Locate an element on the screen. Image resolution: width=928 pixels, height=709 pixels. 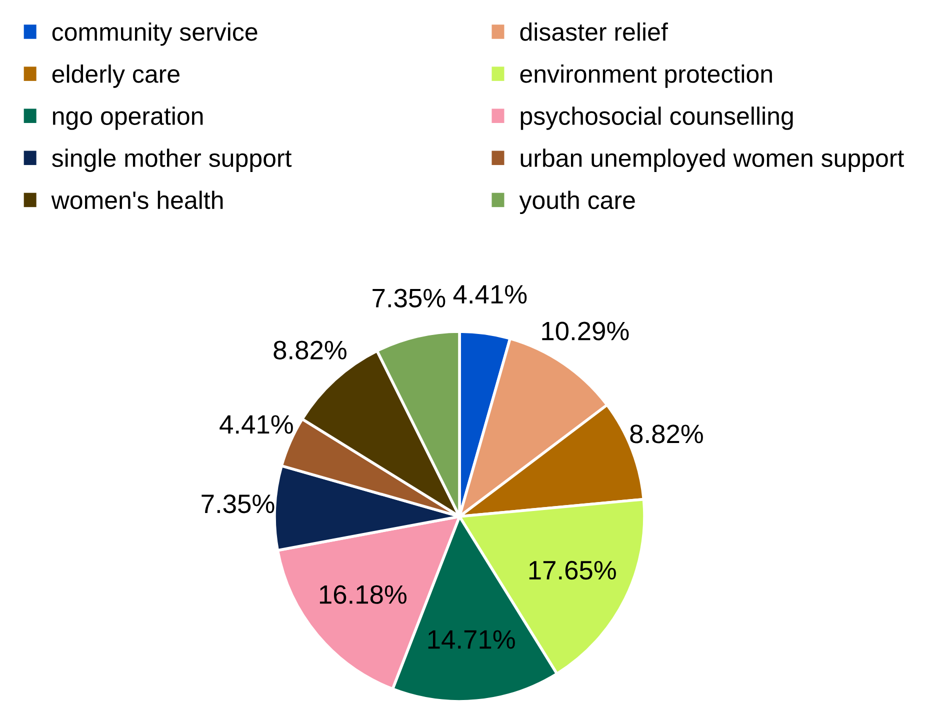
legend-label: psychosocial counselling is located at coordinates (656, 118).